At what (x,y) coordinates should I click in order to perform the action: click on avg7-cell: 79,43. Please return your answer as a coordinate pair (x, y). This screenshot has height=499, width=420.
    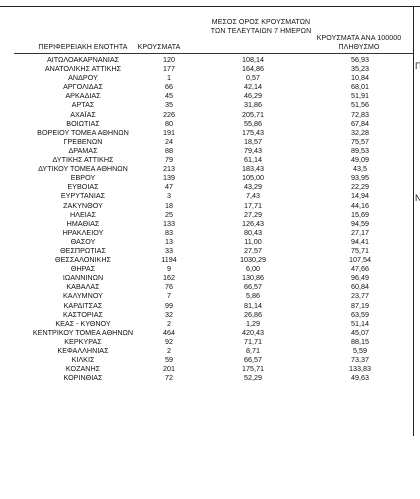
    Looking at the image, I should click on (253, 150).